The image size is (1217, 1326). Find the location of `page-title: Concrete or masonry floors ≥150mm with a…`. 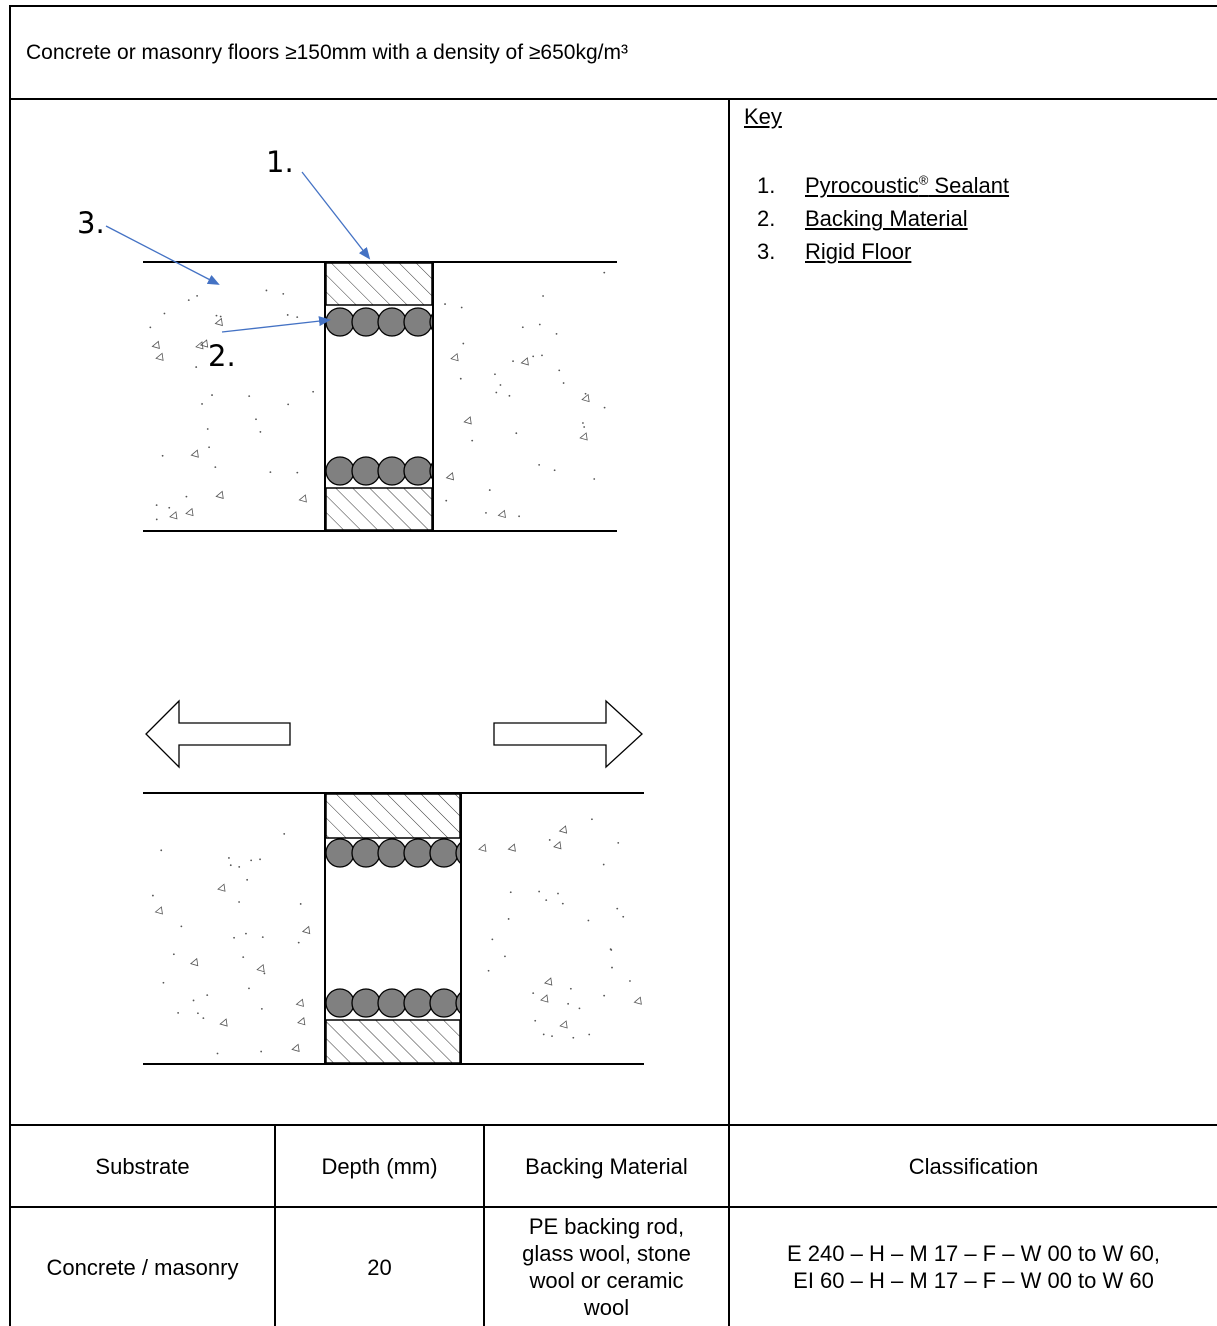

page-title: Concrete or masonry floors ≥150mm with a… is located at coordinates (327, 52).